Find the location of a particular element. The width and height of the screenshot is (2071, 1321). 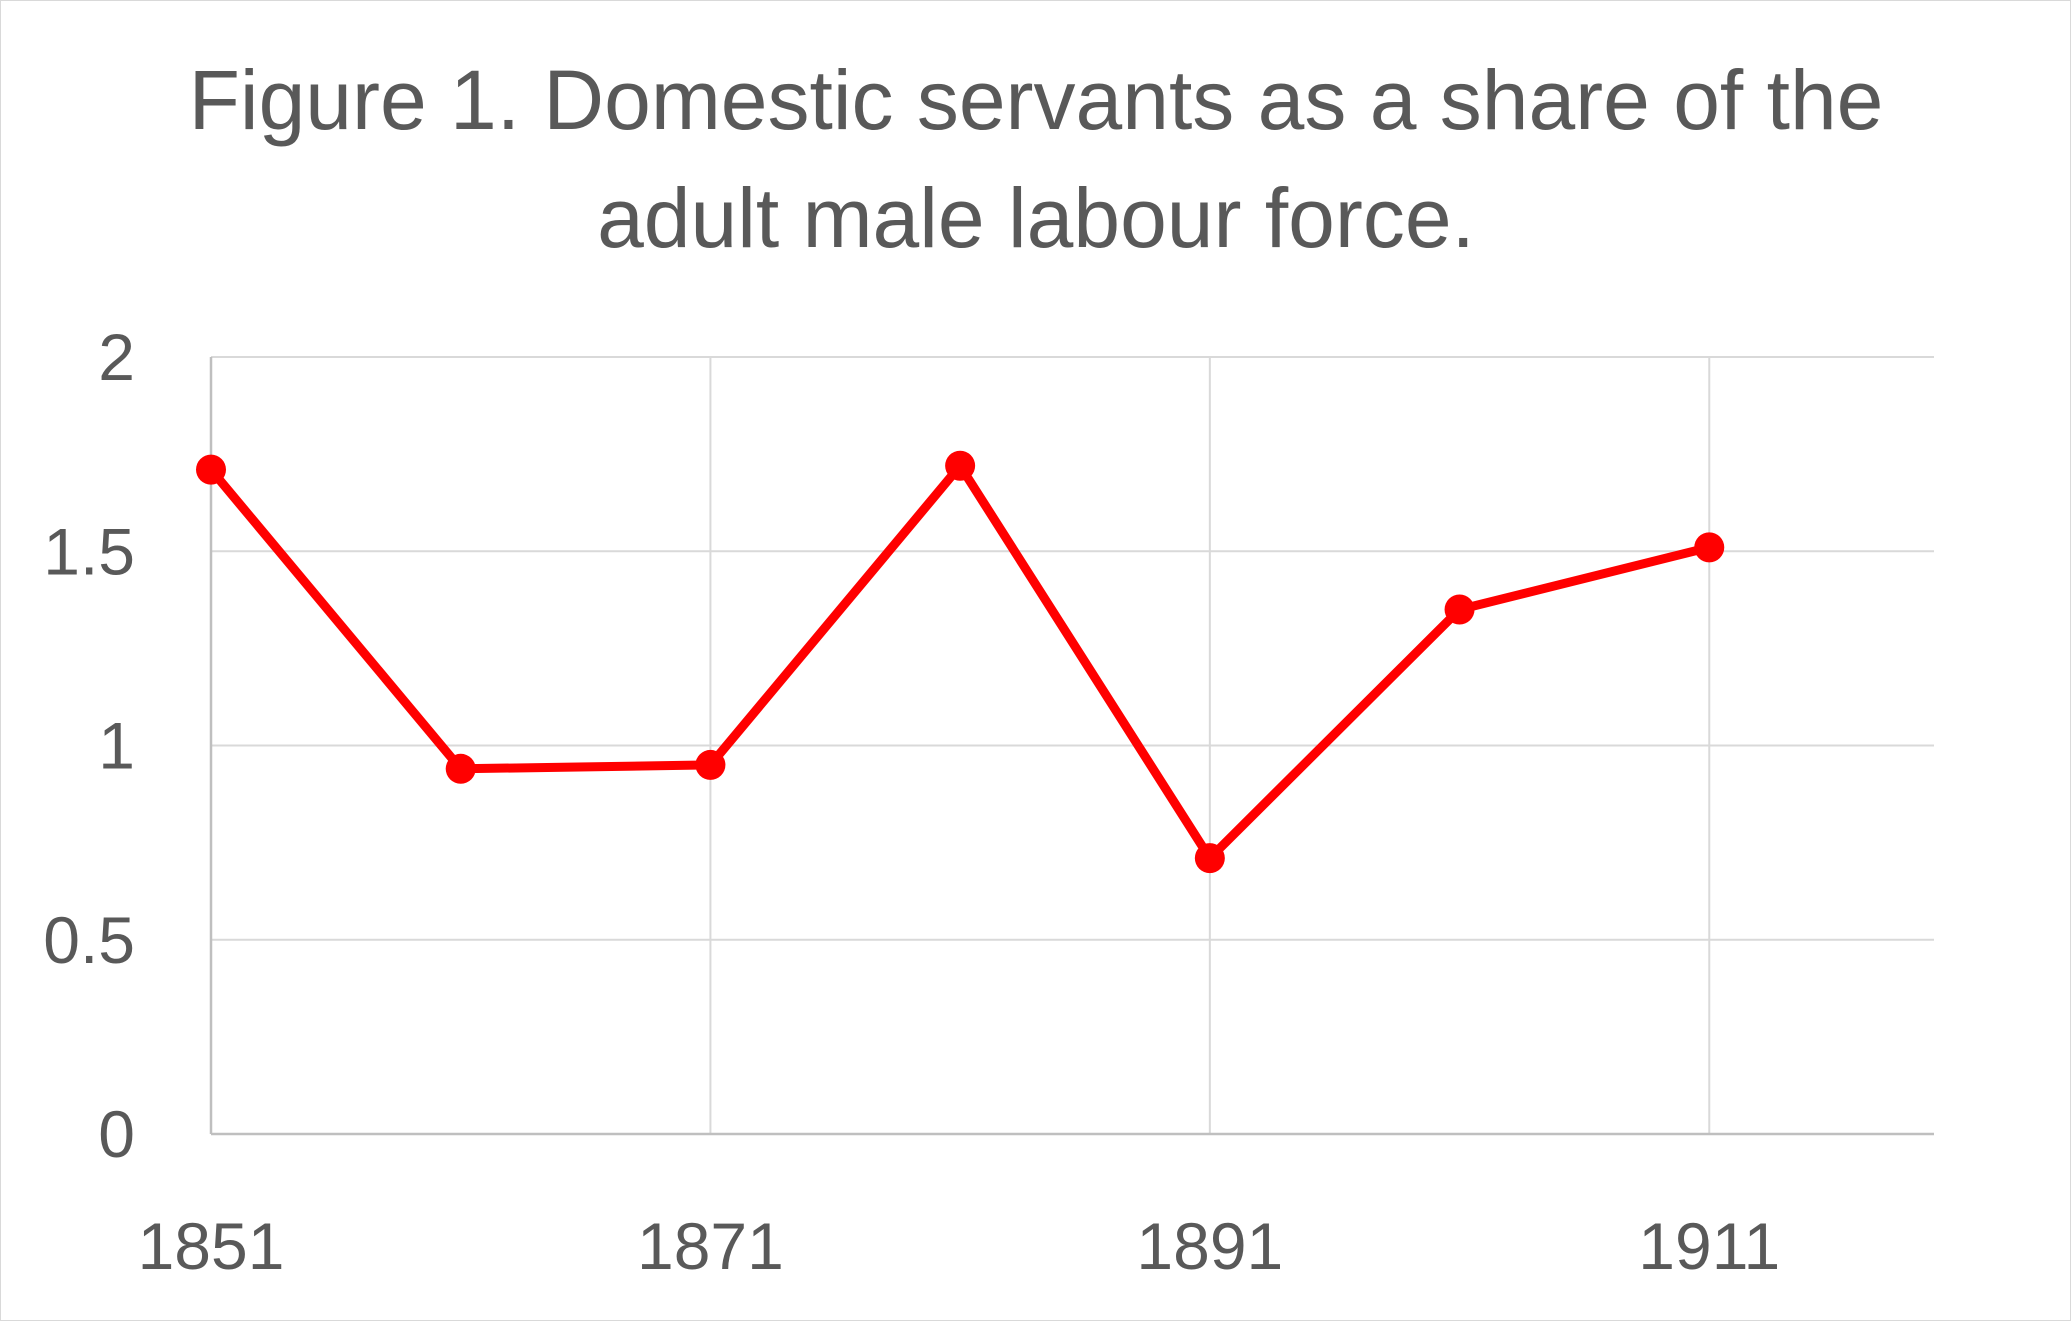

y-tick-label: 1 is located at coordinates (116, 746).